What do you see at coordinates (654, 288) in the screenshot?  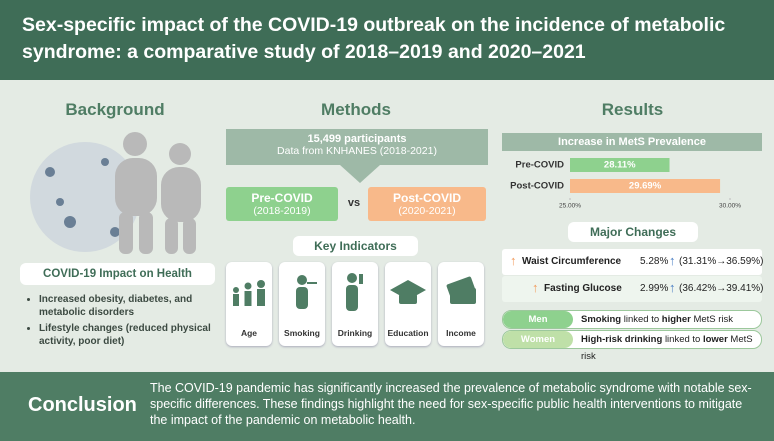 I see `change: 2.99%` at bounding box center [654, 288].